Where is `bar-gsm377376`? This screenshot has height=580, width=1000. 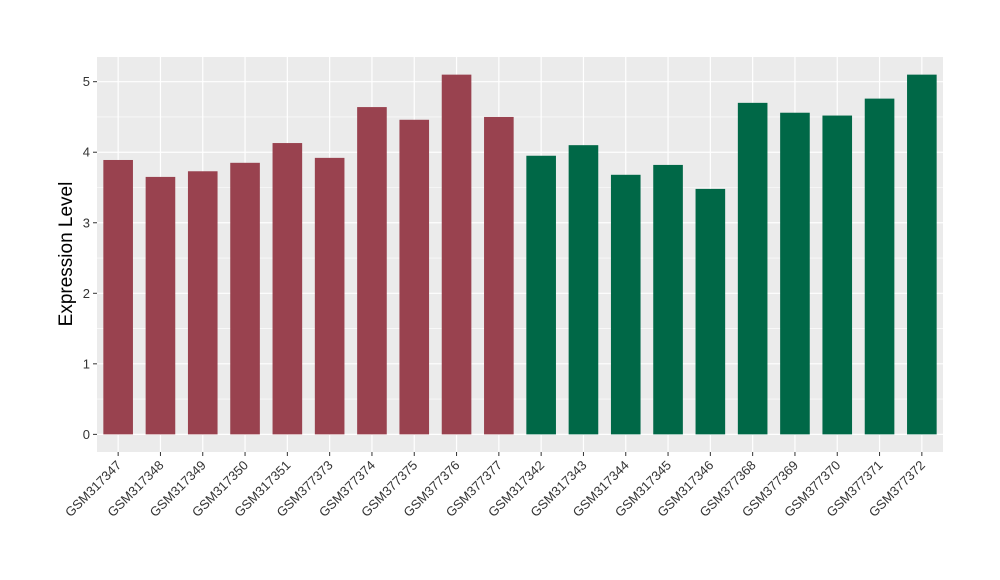
bar-gsm377376 is located at coordinates (456, 254).